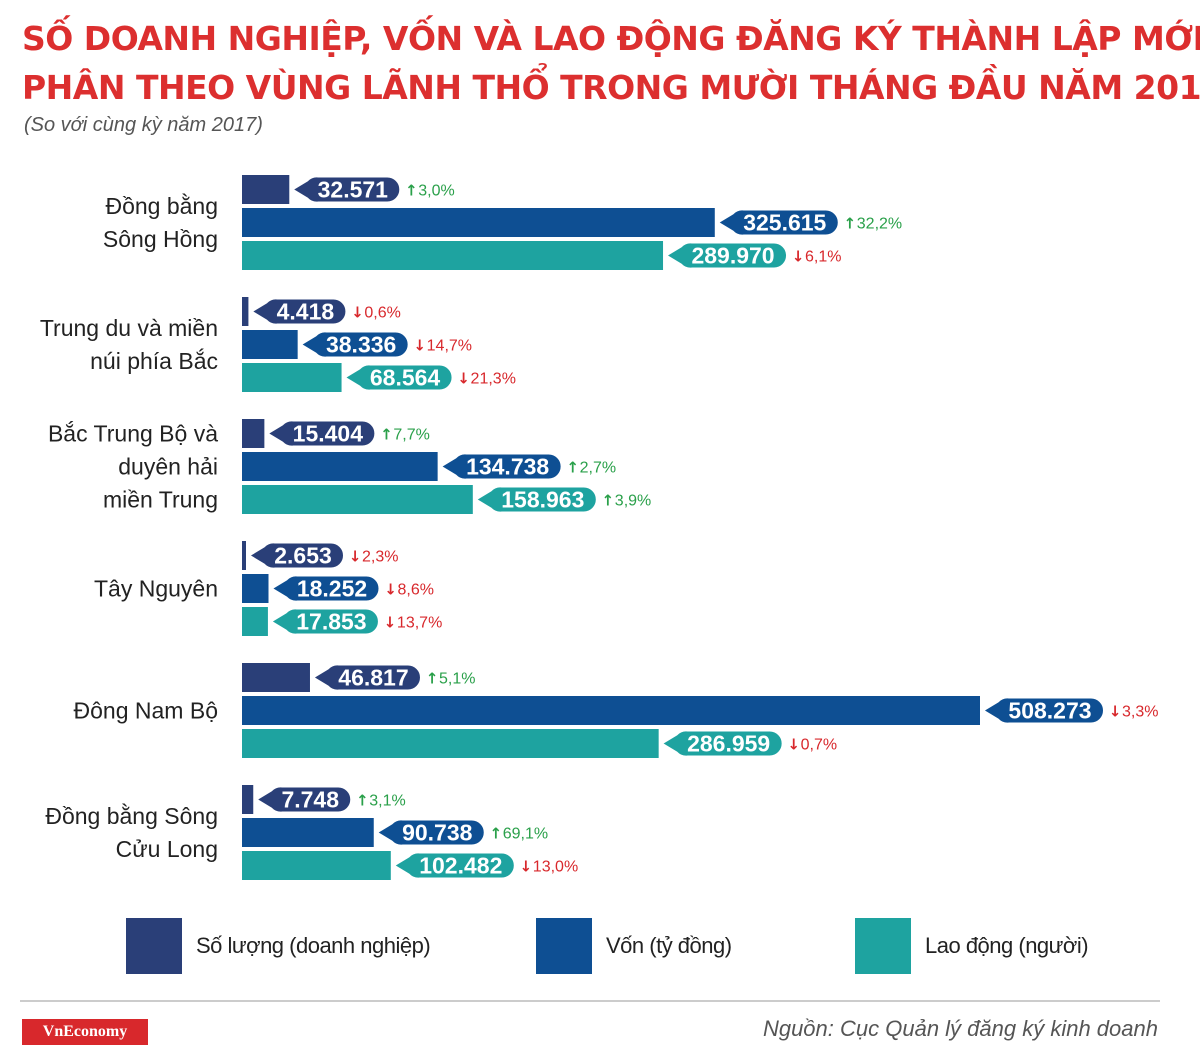  What do you see at coordinates (437, 833) in the screenshot?
I see `data-label-value: 90.738` at bounding box center [437, 833].